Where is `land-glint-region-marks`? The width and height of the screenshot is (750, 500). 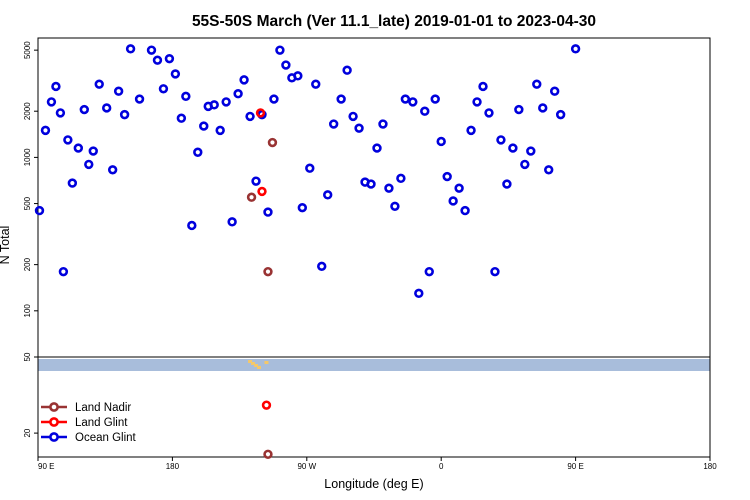
land-glint-region-marks is located at coordinates (258, 364).